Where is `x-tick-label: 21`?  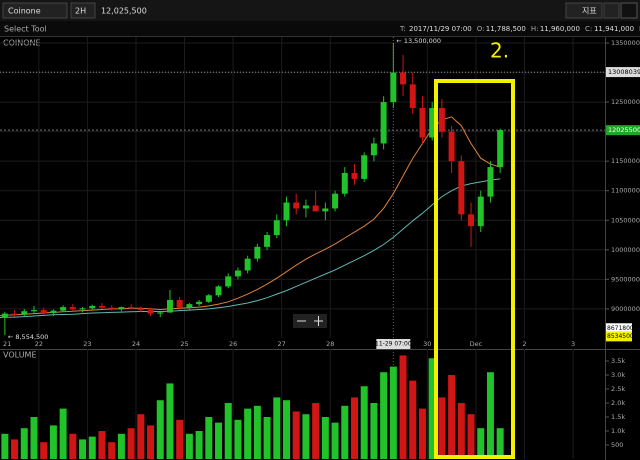
x-tick-label: 21 is located at coordinates (7, 344).